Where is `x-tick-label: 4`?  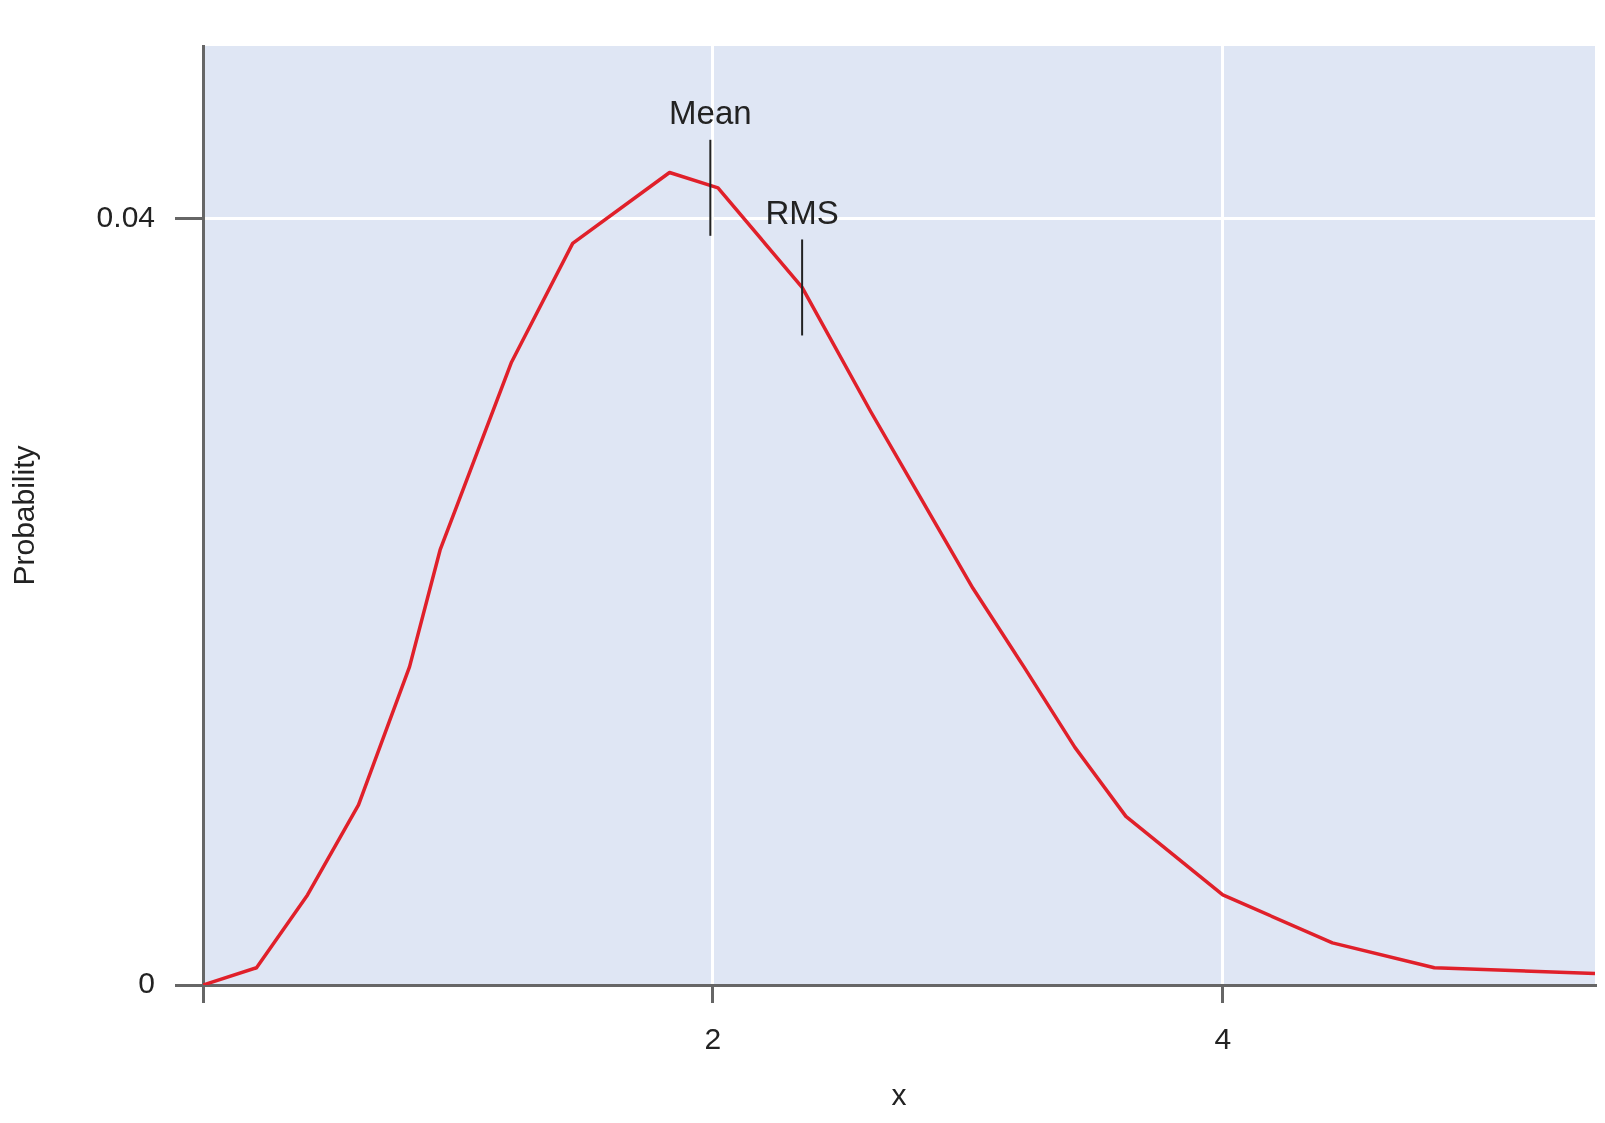
x-tick-label: 4 is located at coordinates (1223, 1039).